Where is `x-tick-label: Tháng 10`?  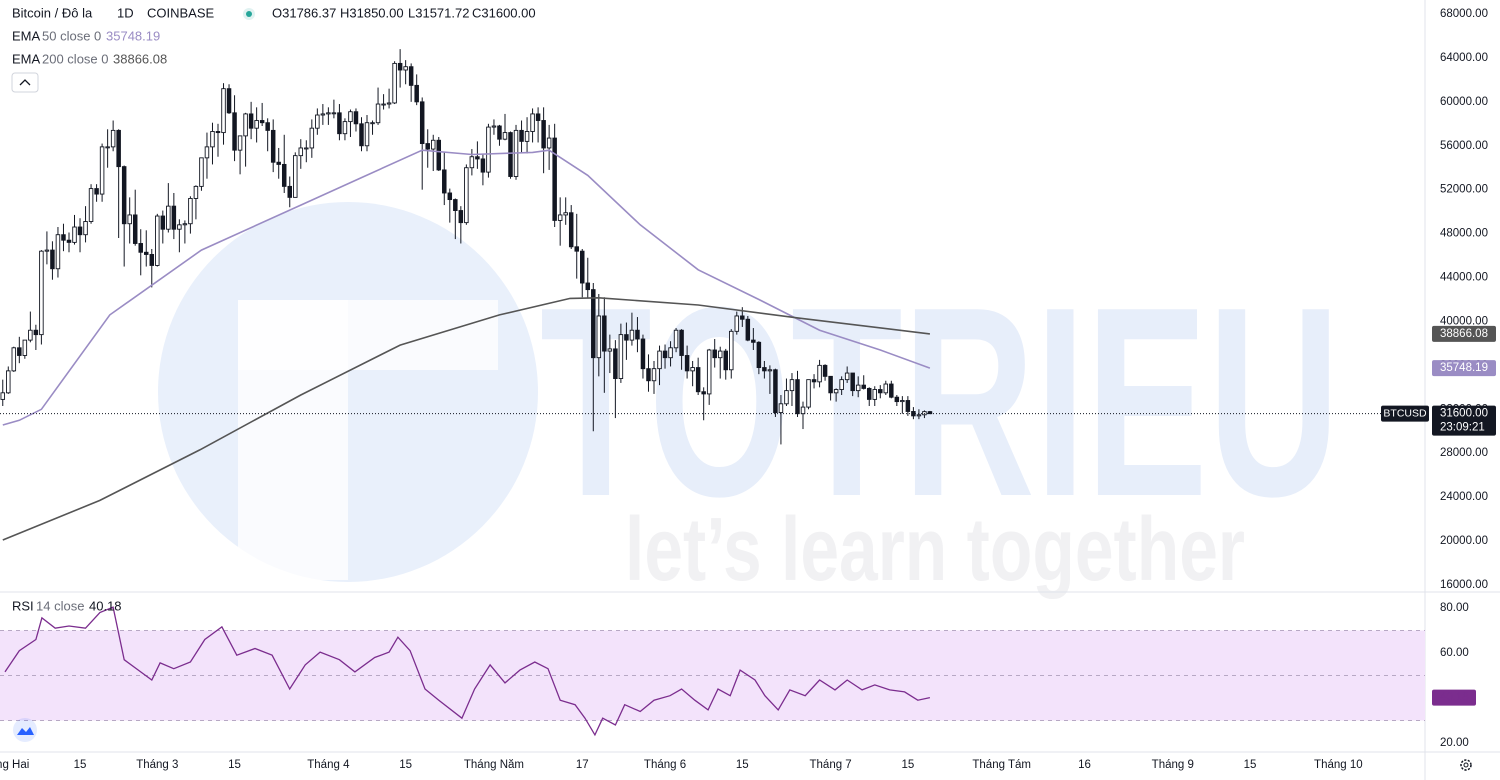 x-tick-label: Tháng 10 is located at coordinates (1338, 765).